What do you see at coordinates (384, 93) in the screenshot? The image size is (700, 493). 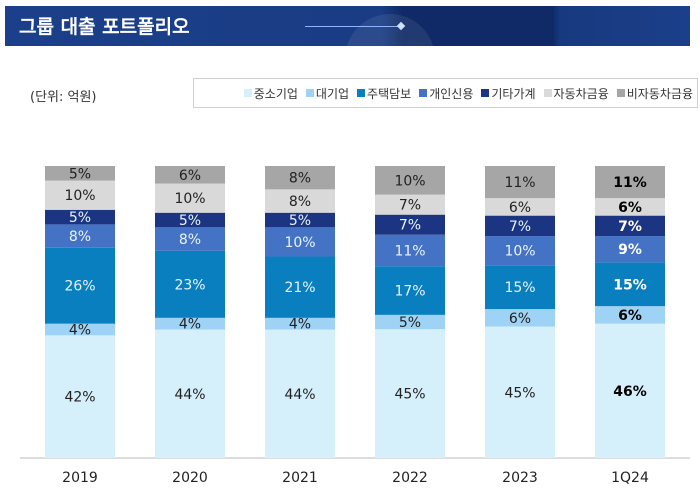 I see `legend-item: 주택담보` at bounding box center [384, 93].